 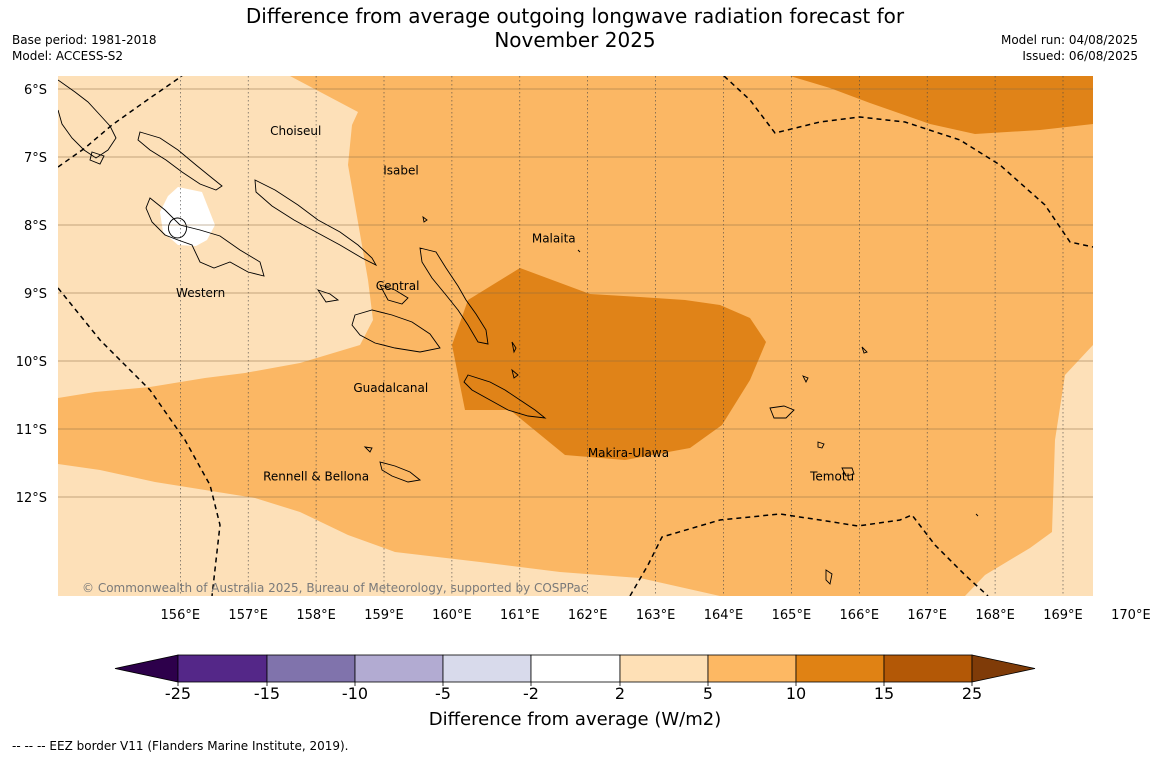 What do you see at coordinates (782, 412) in the screenshot?
I see `island-santa-cruz` at bounding box center [782, 412].